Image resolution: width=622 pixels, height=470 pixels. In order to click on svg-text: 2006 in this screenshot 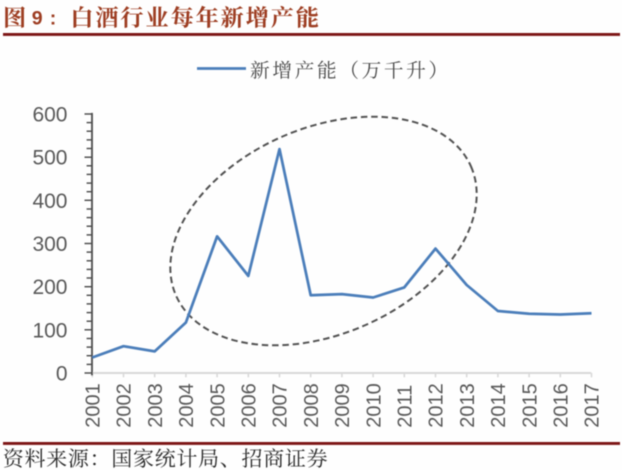, I will do `click(250, 405)`.